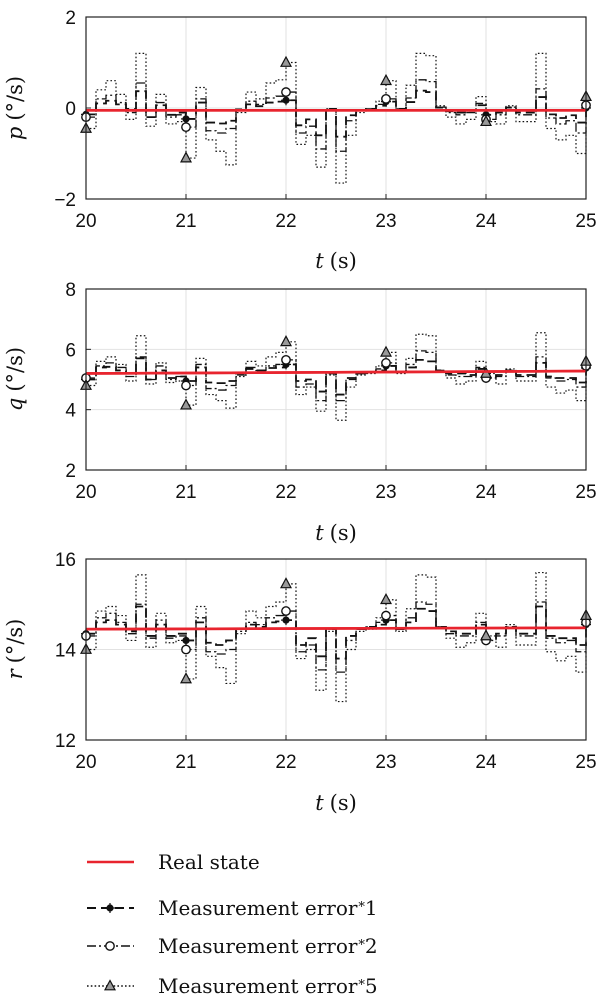  Describe the element at coordinates (65, 560) in the screenshot. I see `y-tick-label: 16` at that location.